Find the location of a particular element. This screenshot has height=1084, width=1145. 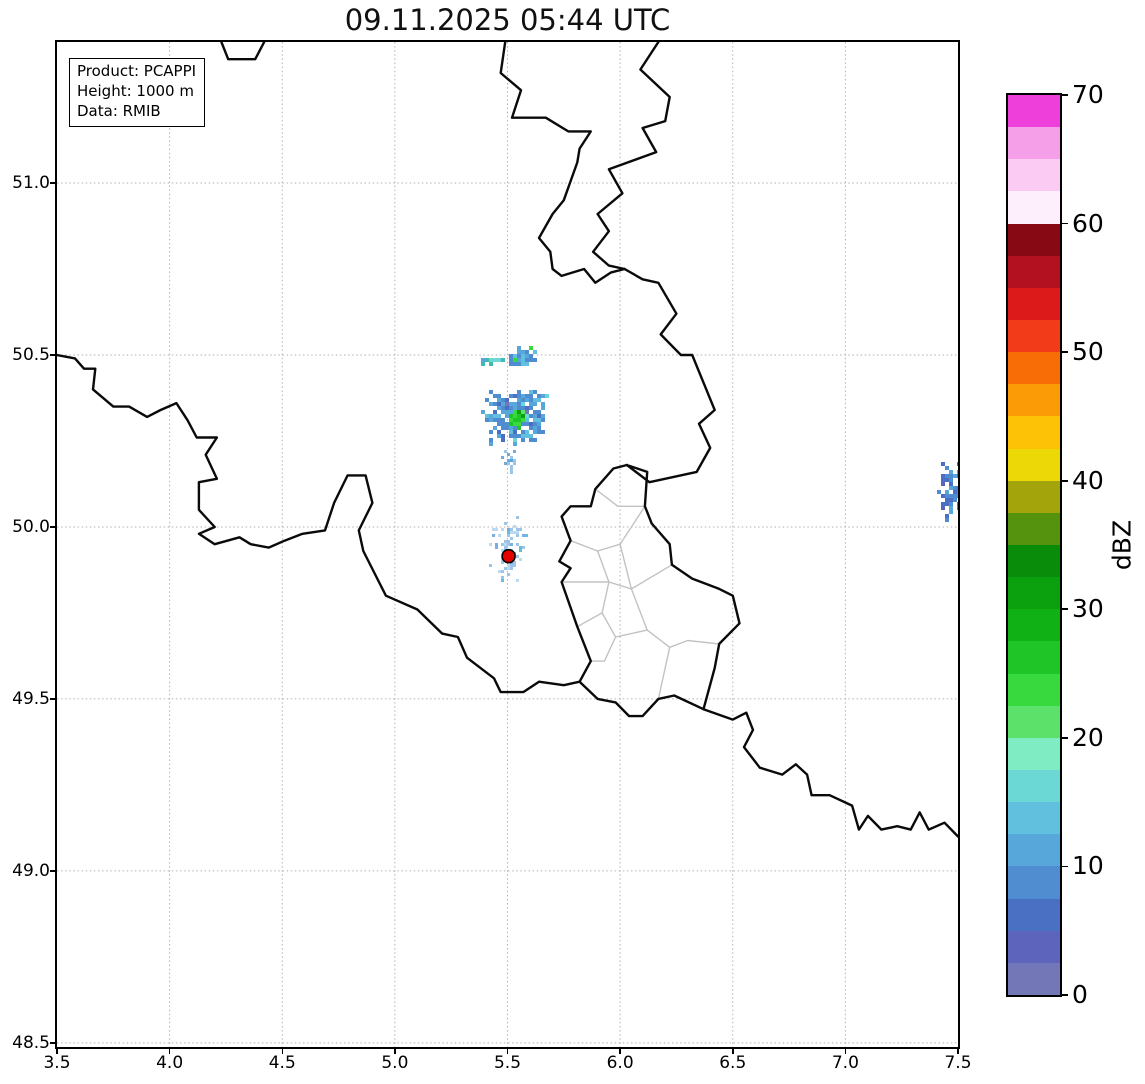

x-tick-label: 5.5 is located at coordinates (507, 1063).